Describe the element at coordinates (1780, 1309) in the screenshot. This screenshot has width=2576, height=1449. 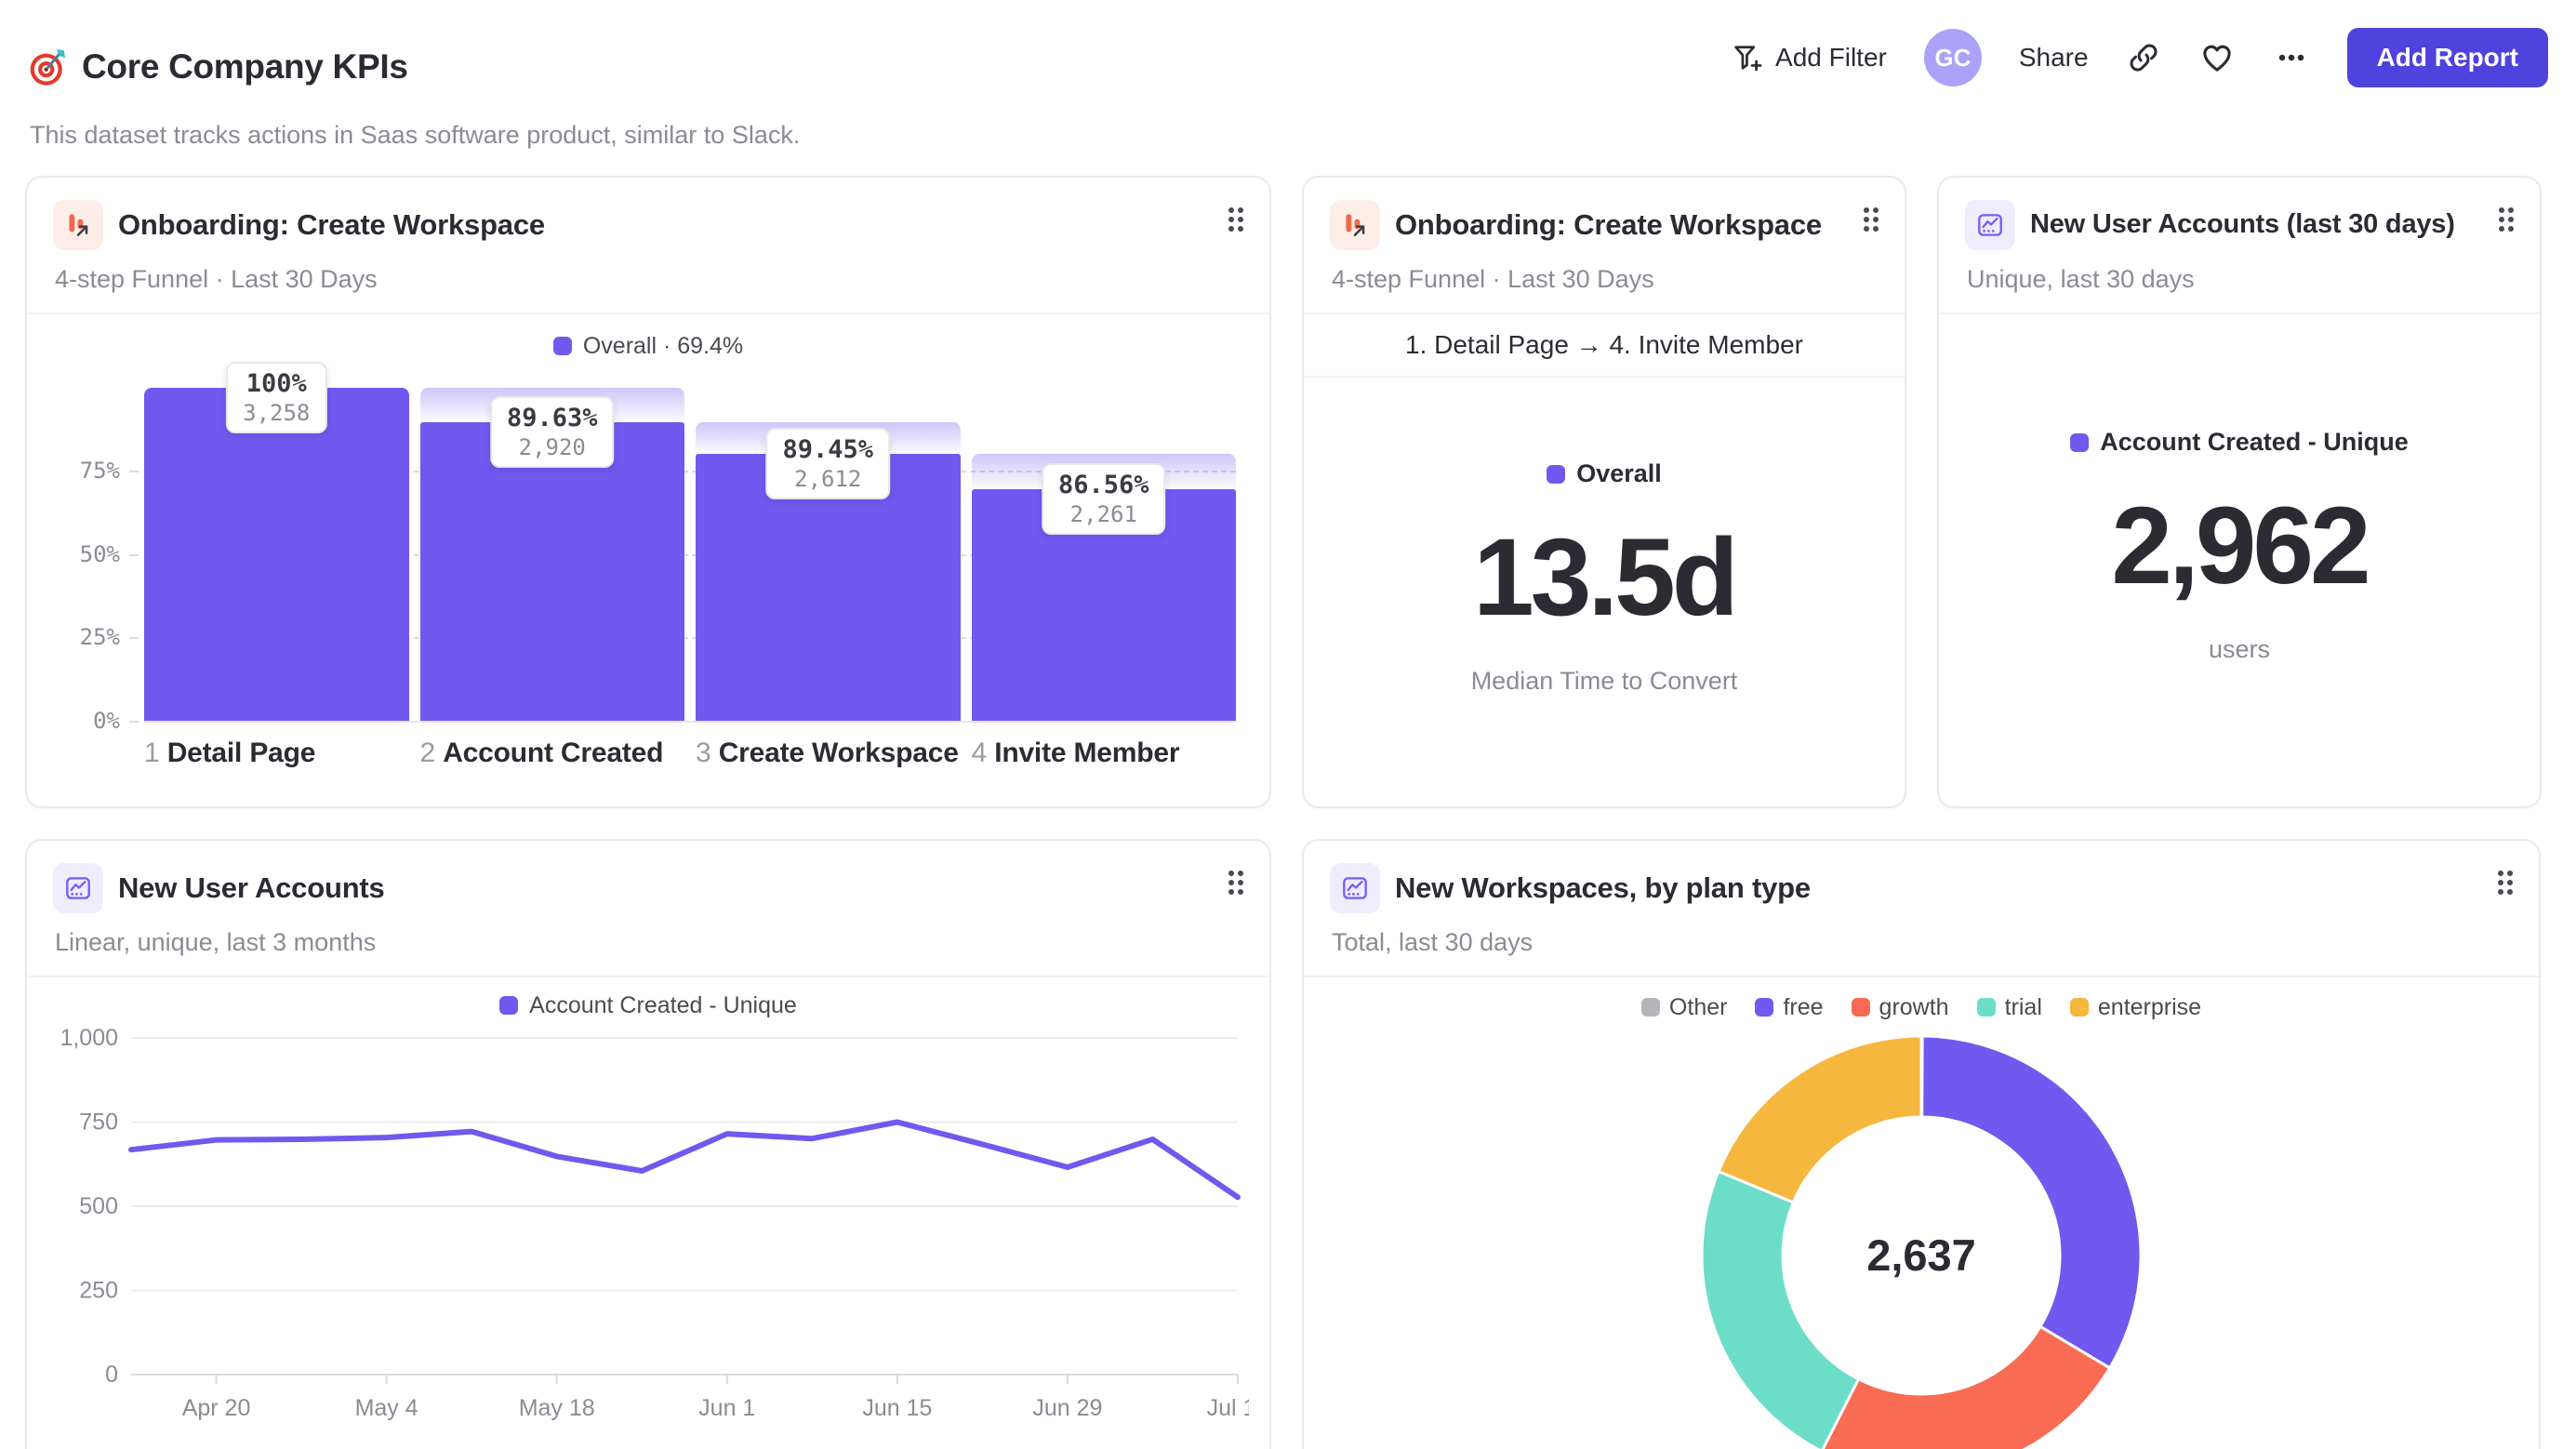
I see `donut-segment-trial` at that location.